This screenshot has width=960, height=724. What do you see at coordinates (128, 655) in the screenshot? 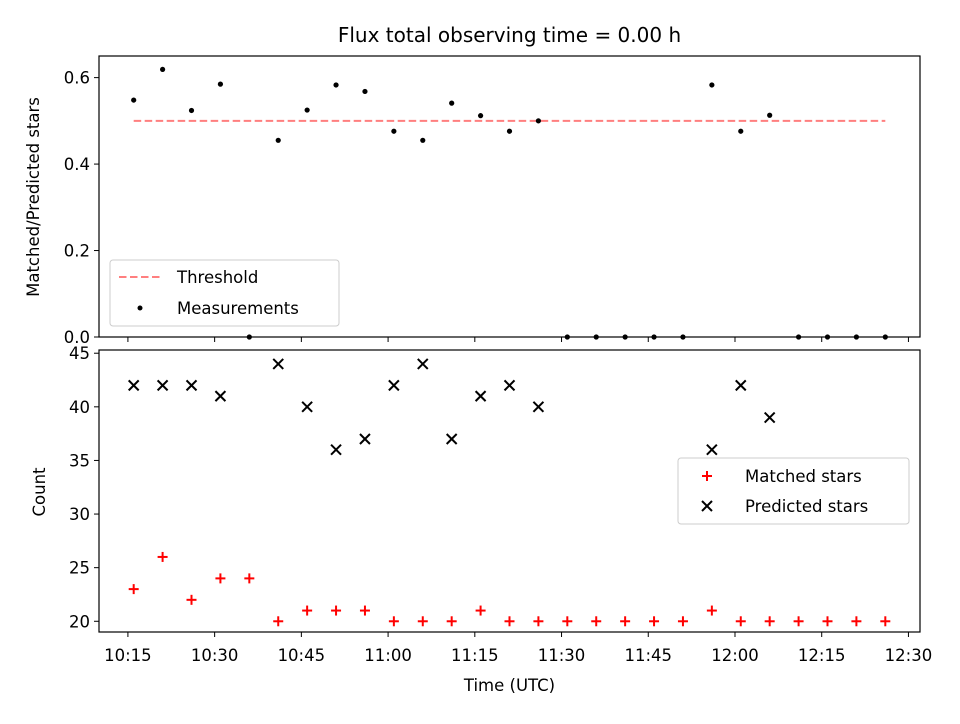
I see `bottom-x-tick-label: 10:15` at bounding box center [128, 655].